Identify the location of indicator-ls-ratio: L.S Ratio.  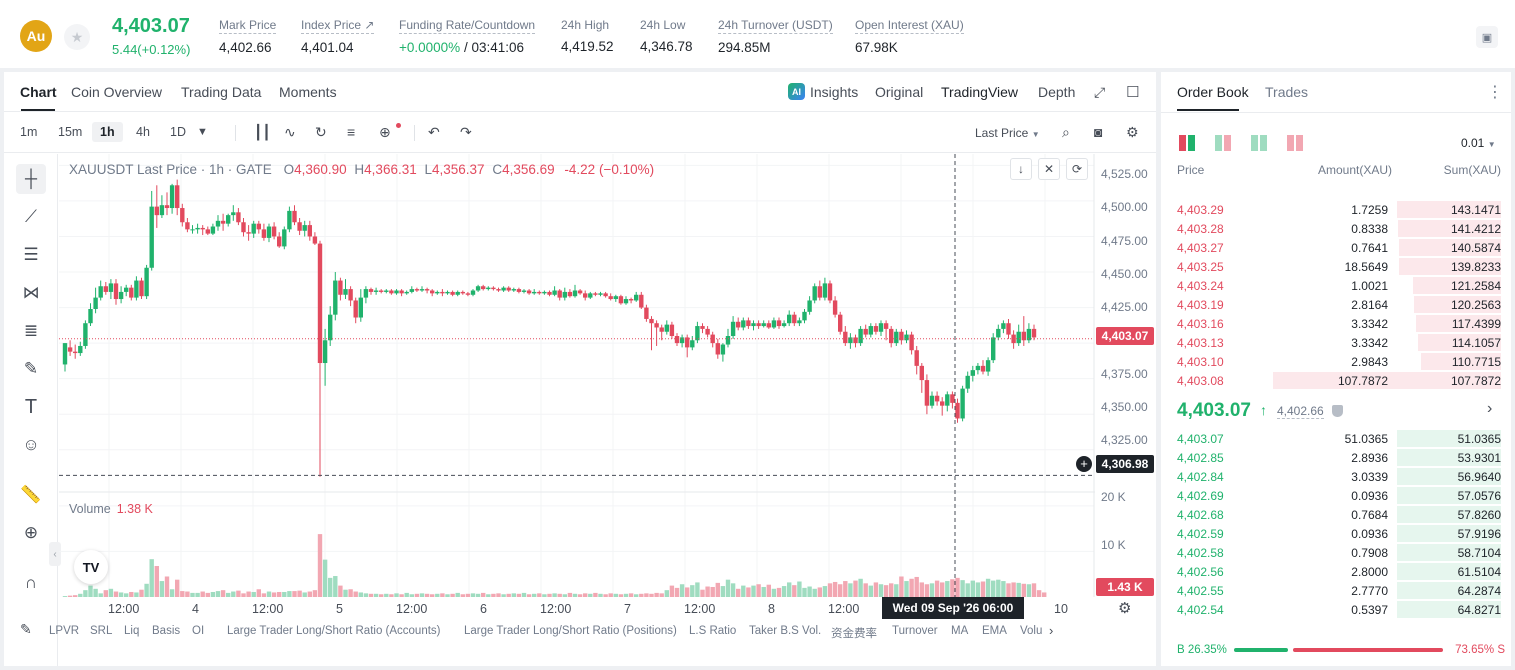
(713, 631).